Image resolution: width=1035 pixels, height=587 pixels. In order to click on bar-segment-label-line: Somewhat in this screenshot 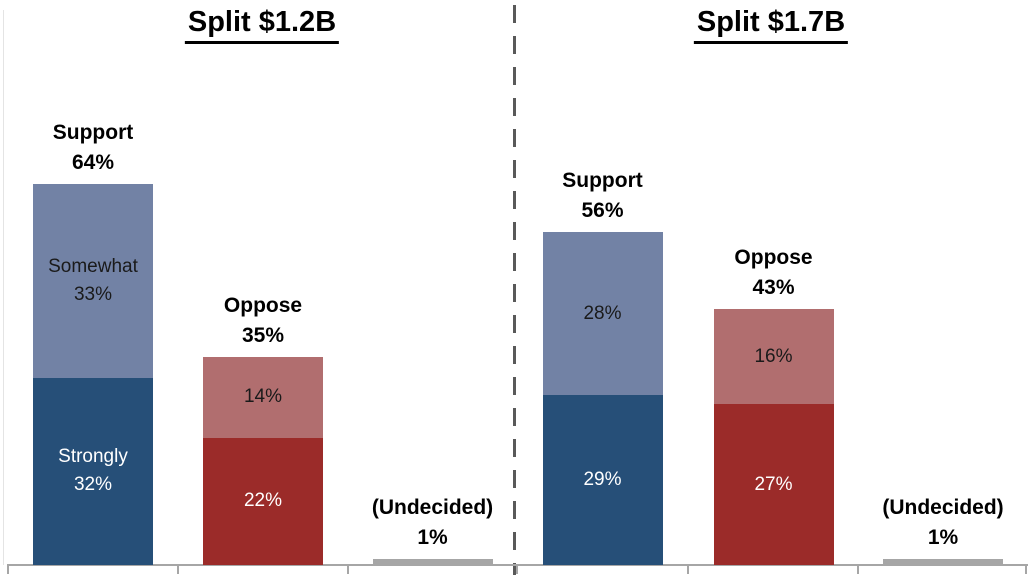, I will do `click(93, 266)`.